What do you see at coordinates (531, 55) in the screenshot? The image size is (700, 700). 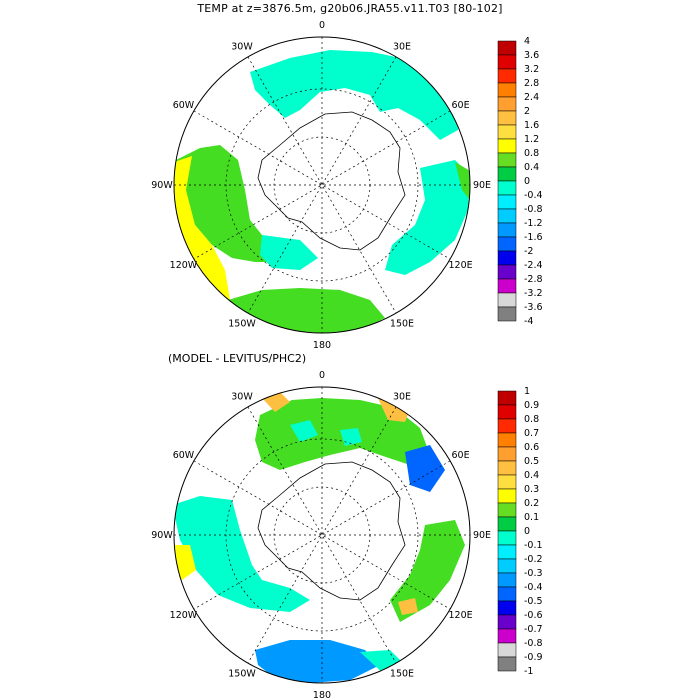 I see `colorbar-label: 3.6` at bounding box center [531, 55].